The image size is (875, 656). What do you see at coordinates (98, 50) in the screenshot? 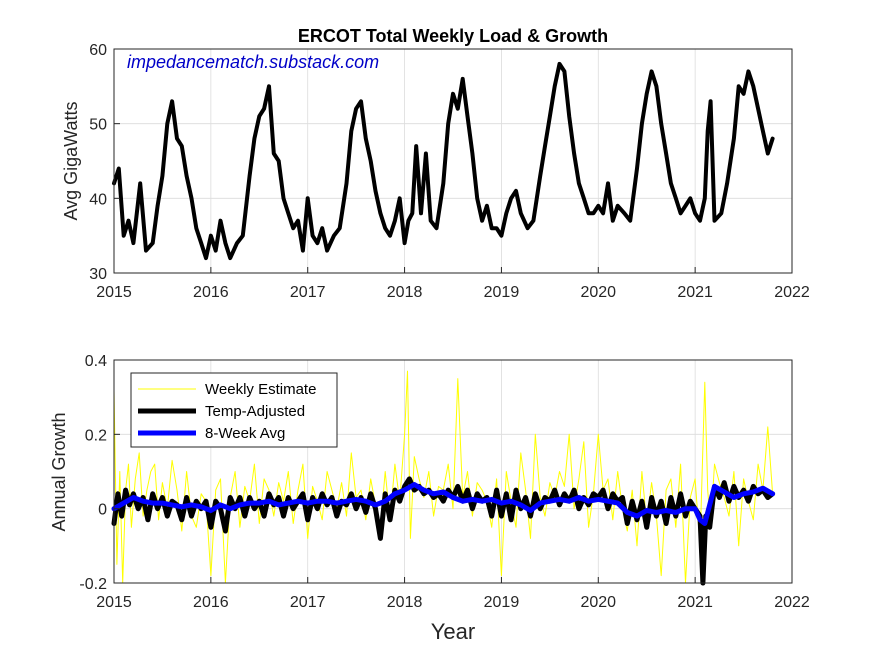
I see `y-tick-label: 60` at bounding box center [98, 50].